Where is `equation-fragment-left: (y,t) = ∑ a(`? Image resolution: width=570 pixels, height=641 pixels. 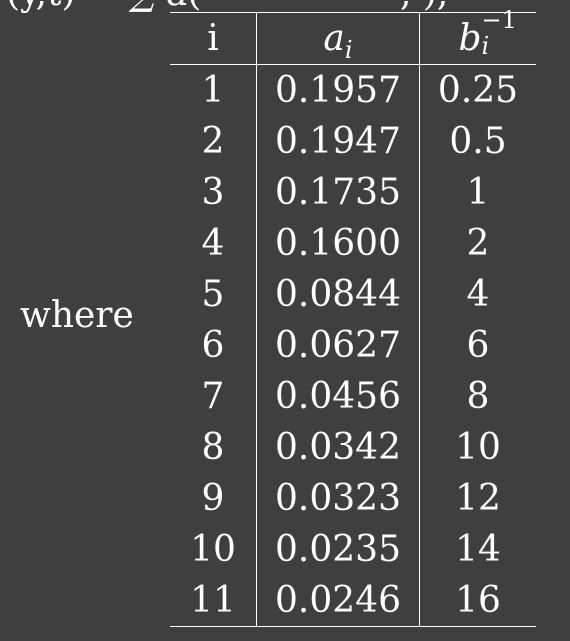 equation-fragment-left: (y,t) = ∑ a( is located at coordinates (103, 7).